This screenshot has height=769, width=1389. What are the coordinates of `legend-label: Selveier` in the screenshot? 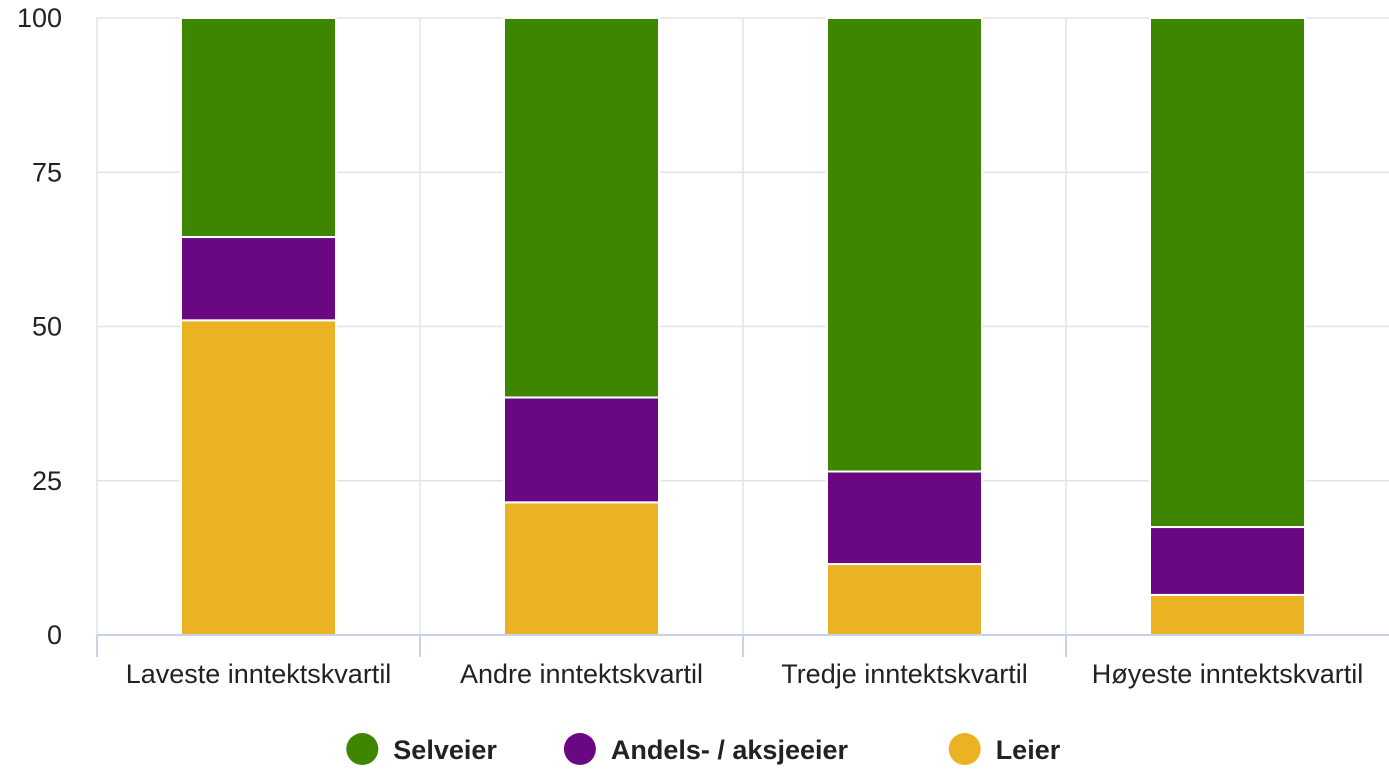 It's located at (445, 750).